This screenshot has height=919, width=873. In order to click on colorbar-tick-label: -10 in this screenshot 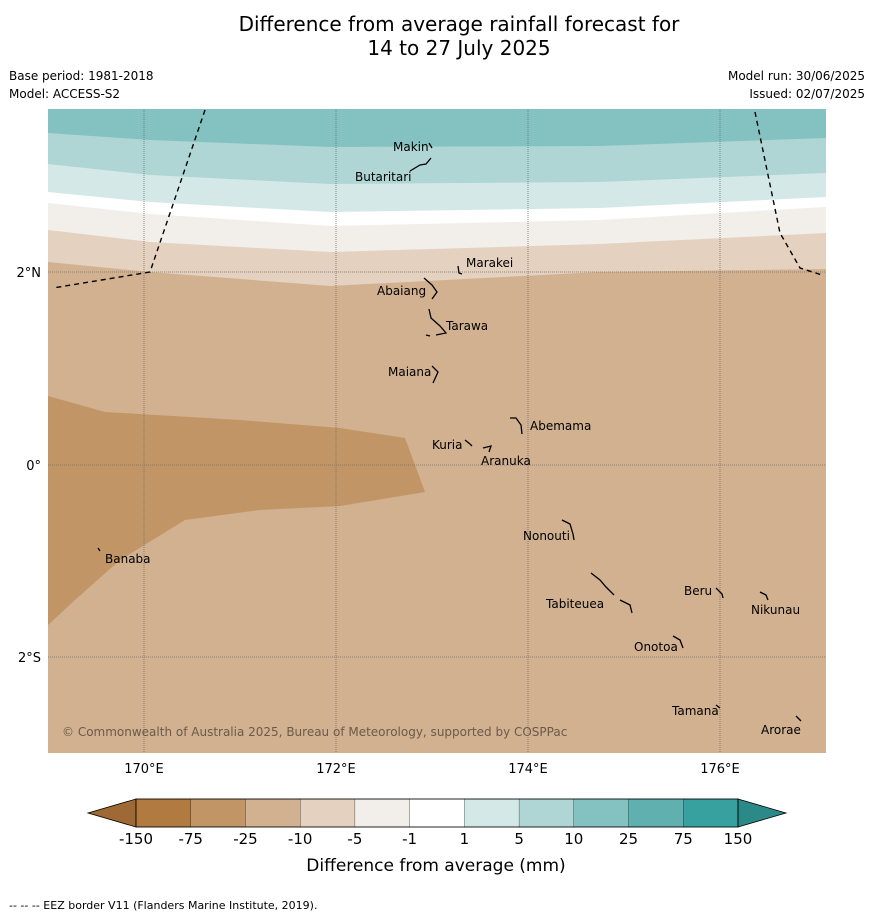, I will do `click(300, 839)`.